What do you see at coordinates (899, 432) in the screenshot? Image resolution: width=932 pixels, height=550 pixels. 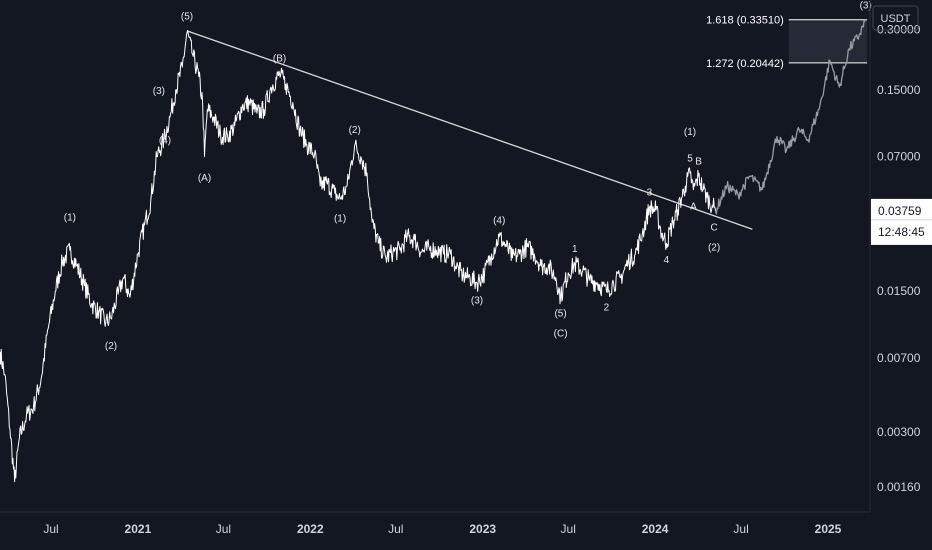 I see `price-tick-label: 0.00300` at bounding box center [899, 432].